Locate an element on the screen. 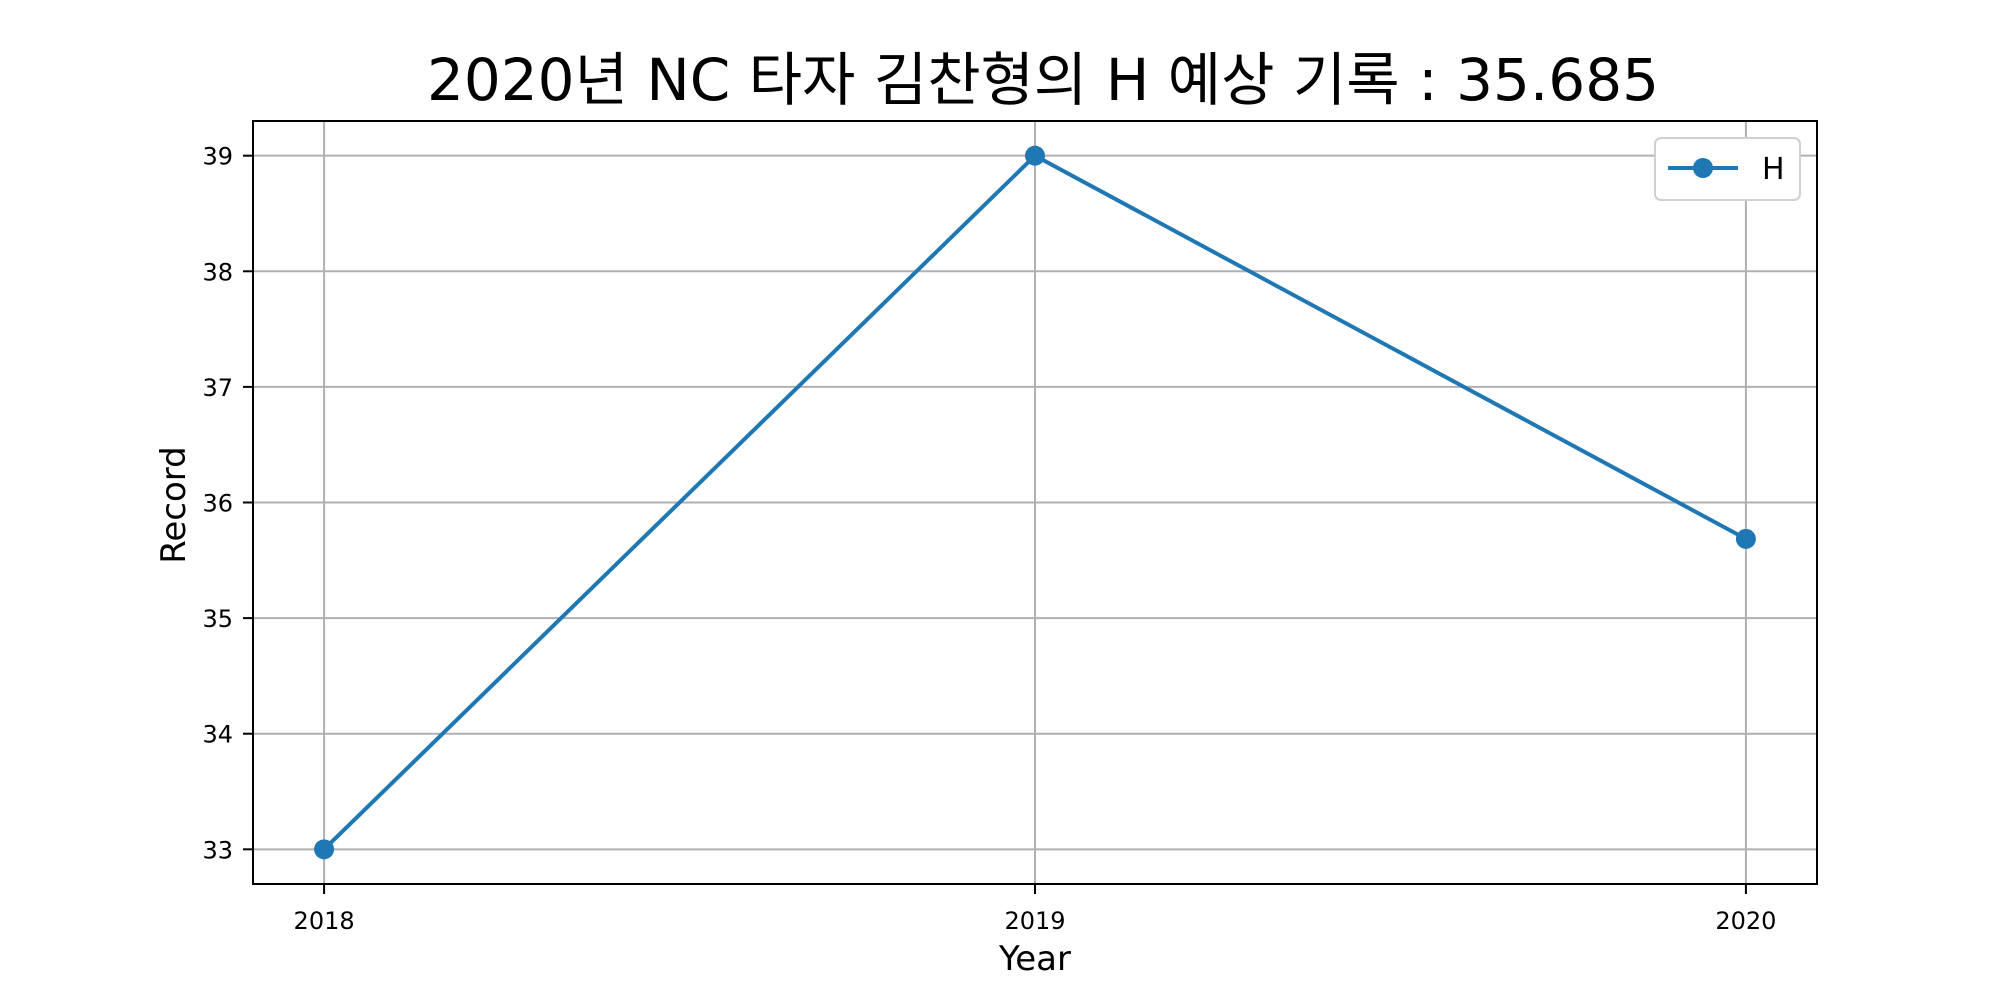 The image size is (2000, 1000). x-tick-label: 2020 is located at coordinates (1745, 921).